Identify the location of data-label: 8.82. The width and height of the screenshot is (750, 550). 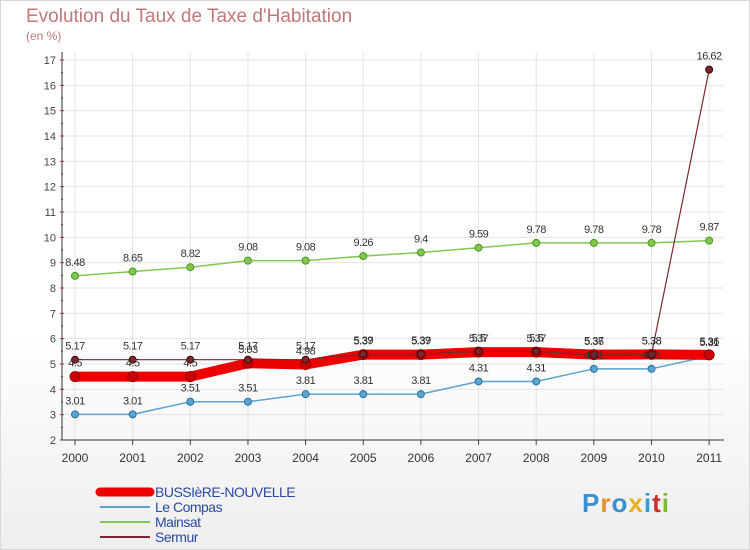
(191, 254).